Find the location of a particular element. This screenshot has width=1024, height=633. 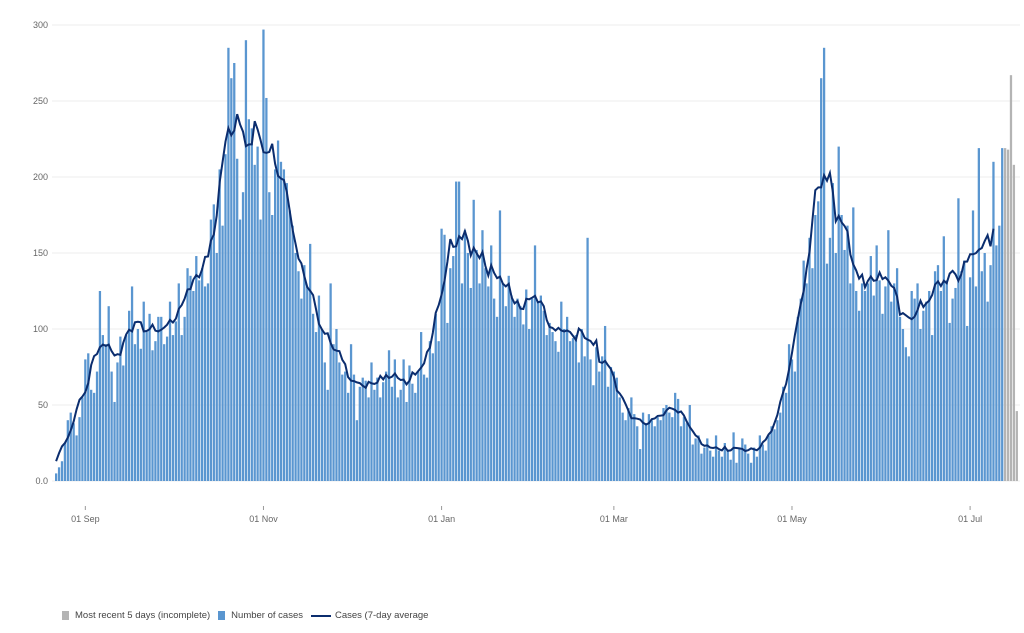

y-tick-label: 300 is located at coordinates (40, 25).